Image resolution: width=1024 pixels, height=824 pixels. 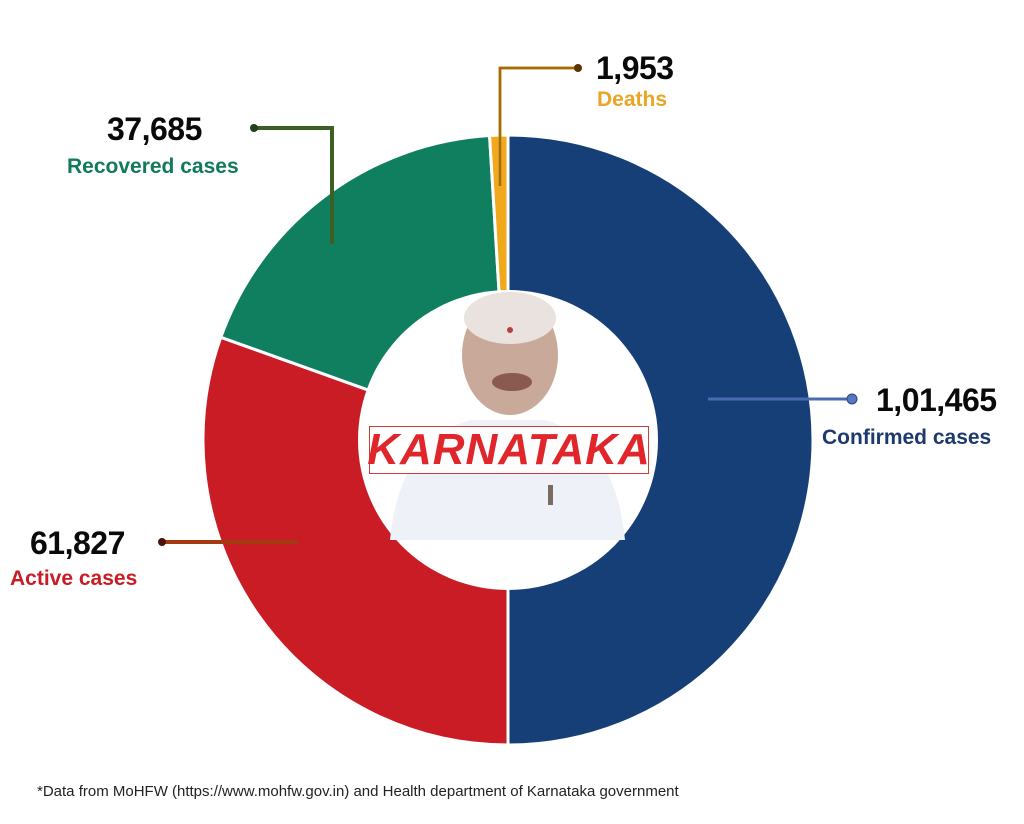 I want to click on leader-line-confirmed, so click(x=783, y=399).